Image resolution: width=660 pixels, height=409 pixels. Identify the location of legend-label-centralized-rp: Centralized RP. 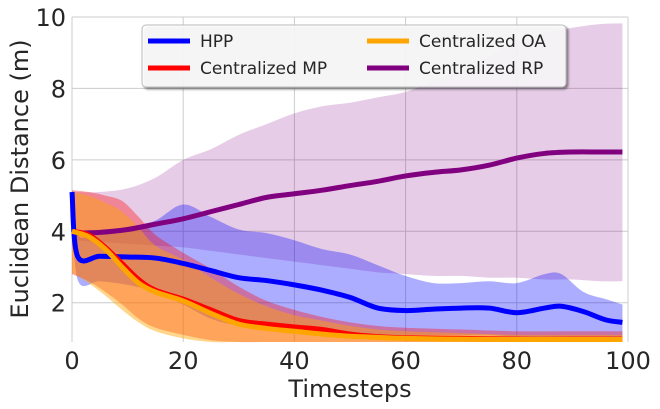
(481, 69).